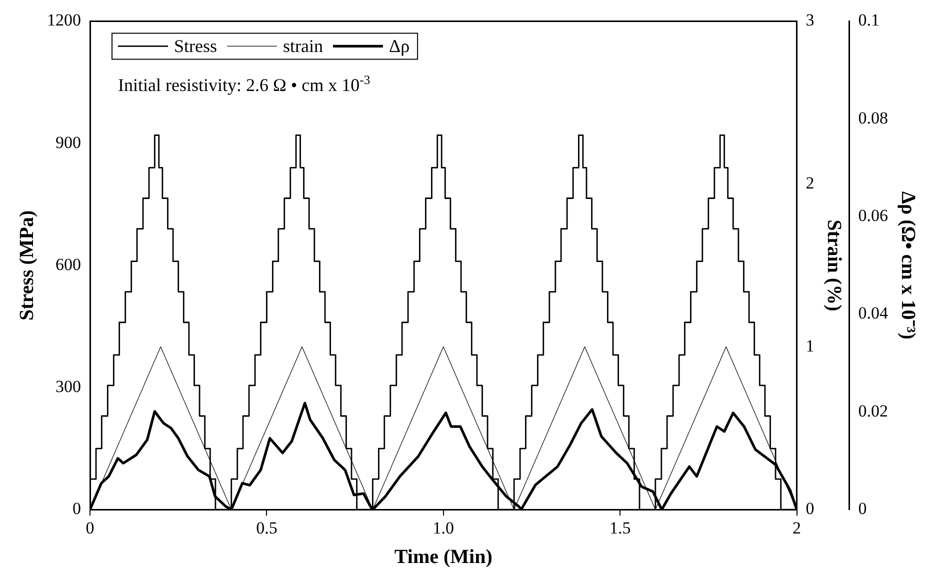  I want to click on y2-axis-title: Strain (%), so click(834, 266).